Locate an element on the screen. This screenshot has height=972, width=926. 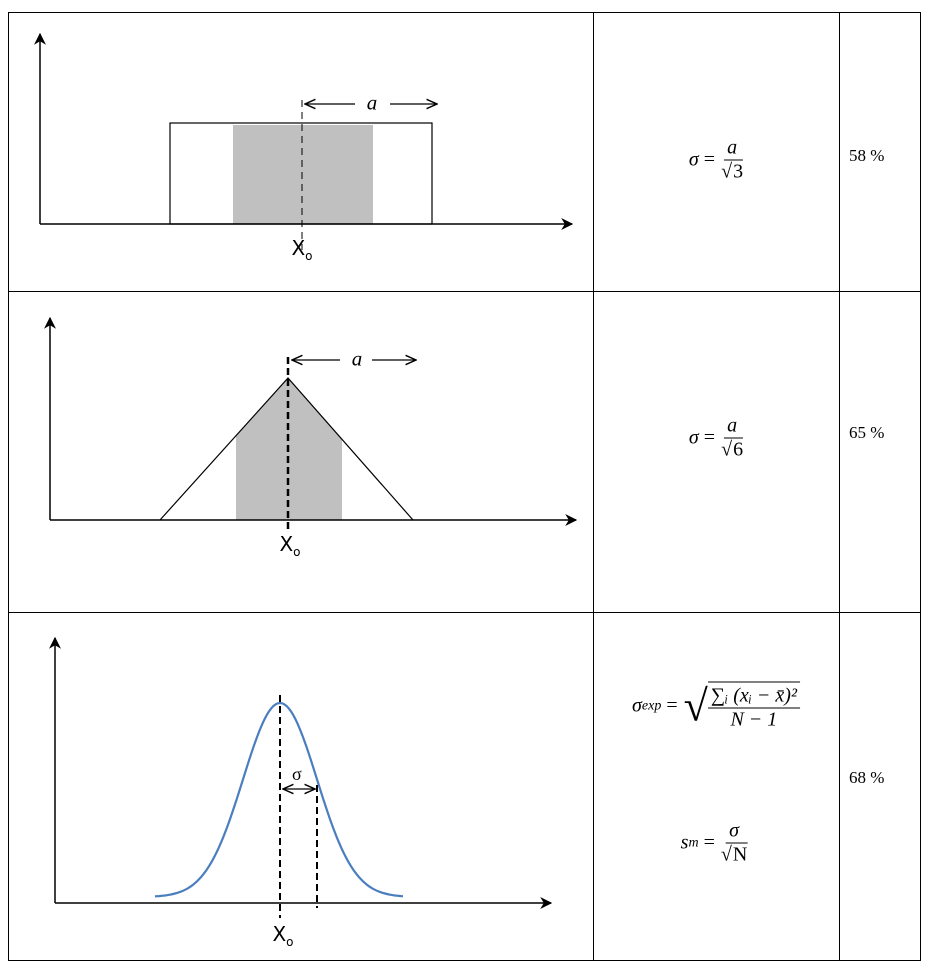
lhs-sub: m is located at coordinates (693, 842).